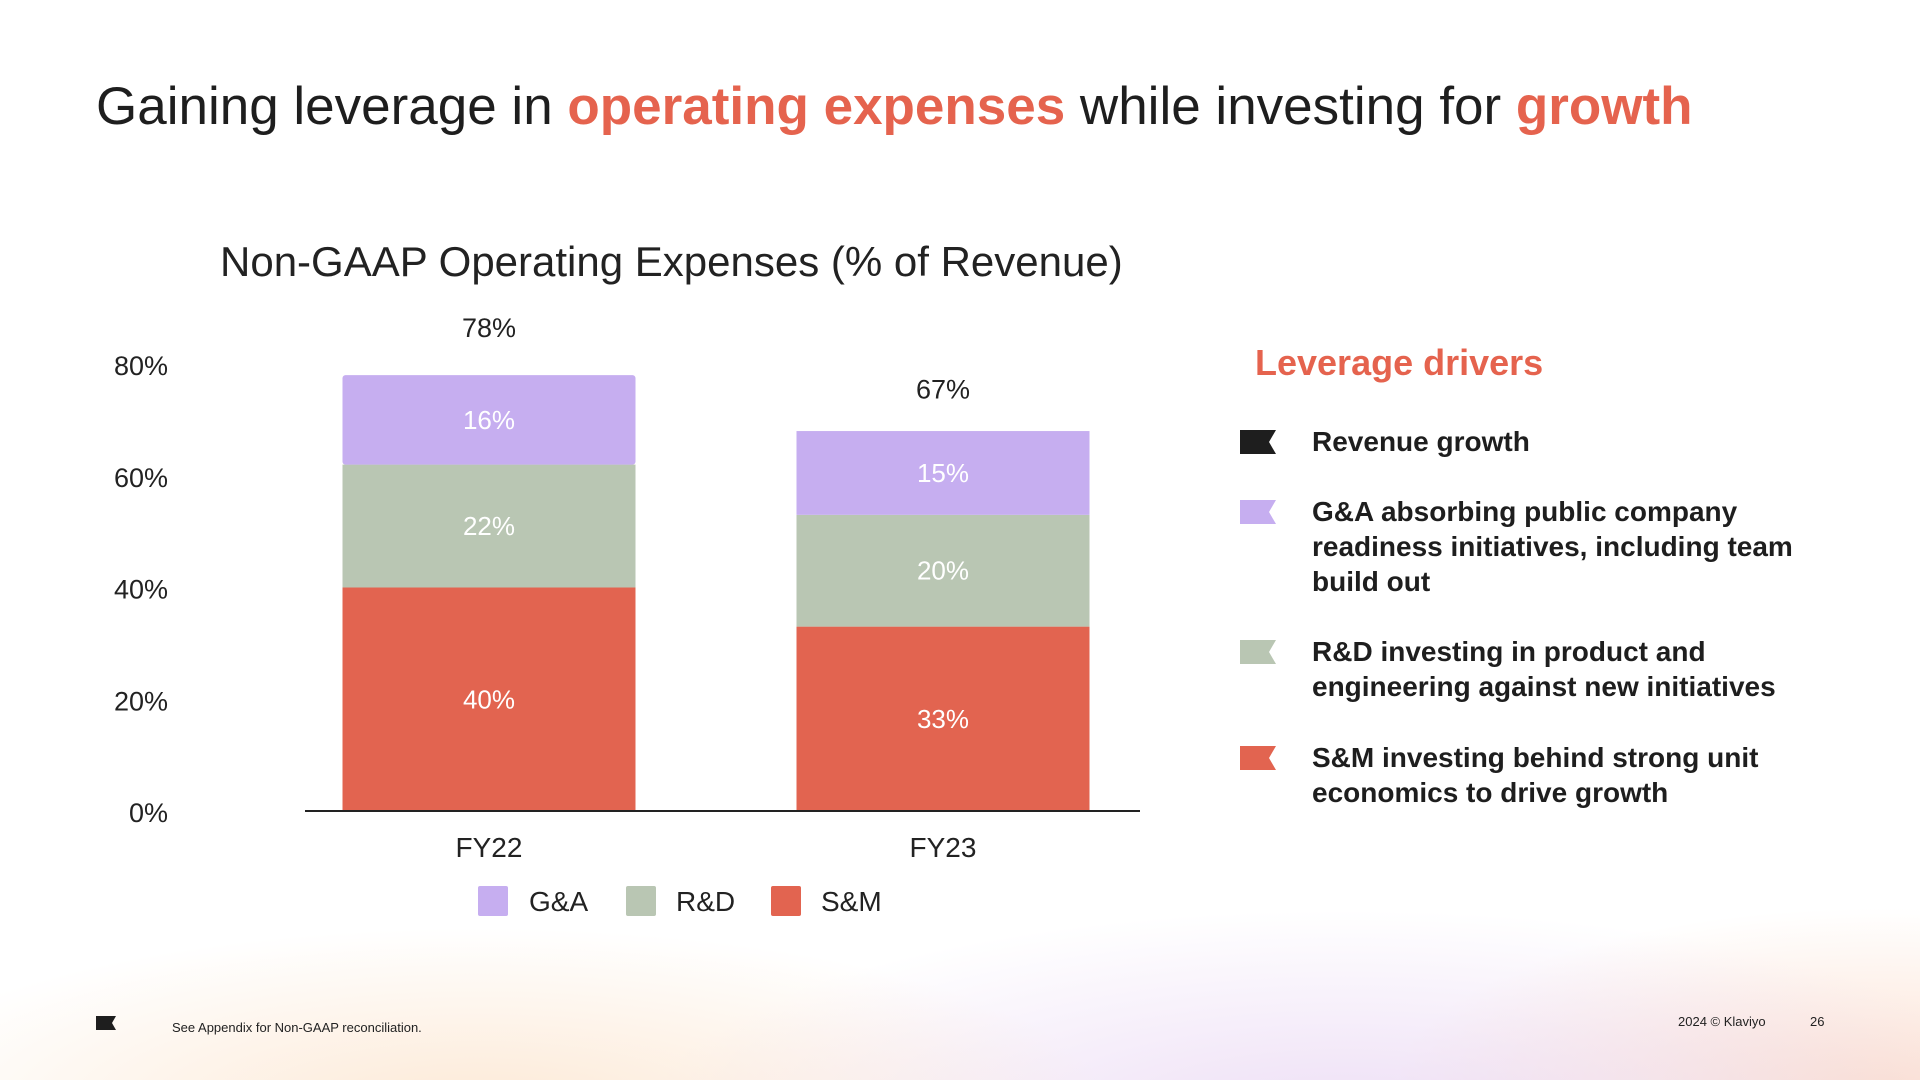  Describe the element at coordinates (141, 478) in the screenshot. I see `y-tick-label: 60%` at that location.